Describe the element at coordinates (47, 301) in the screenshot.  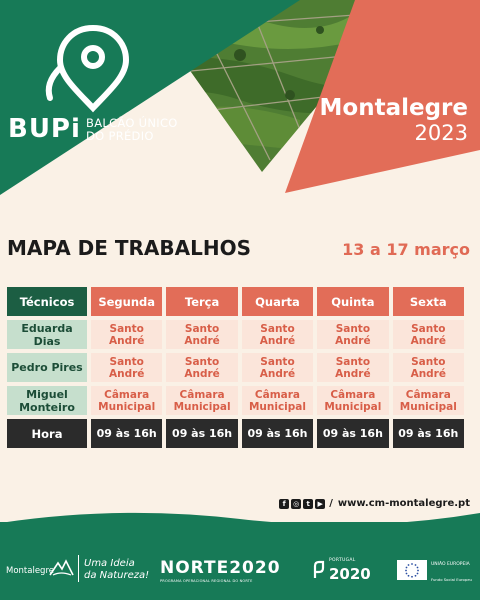
I see `column-header-tecnicos: Técnicos` at that location.